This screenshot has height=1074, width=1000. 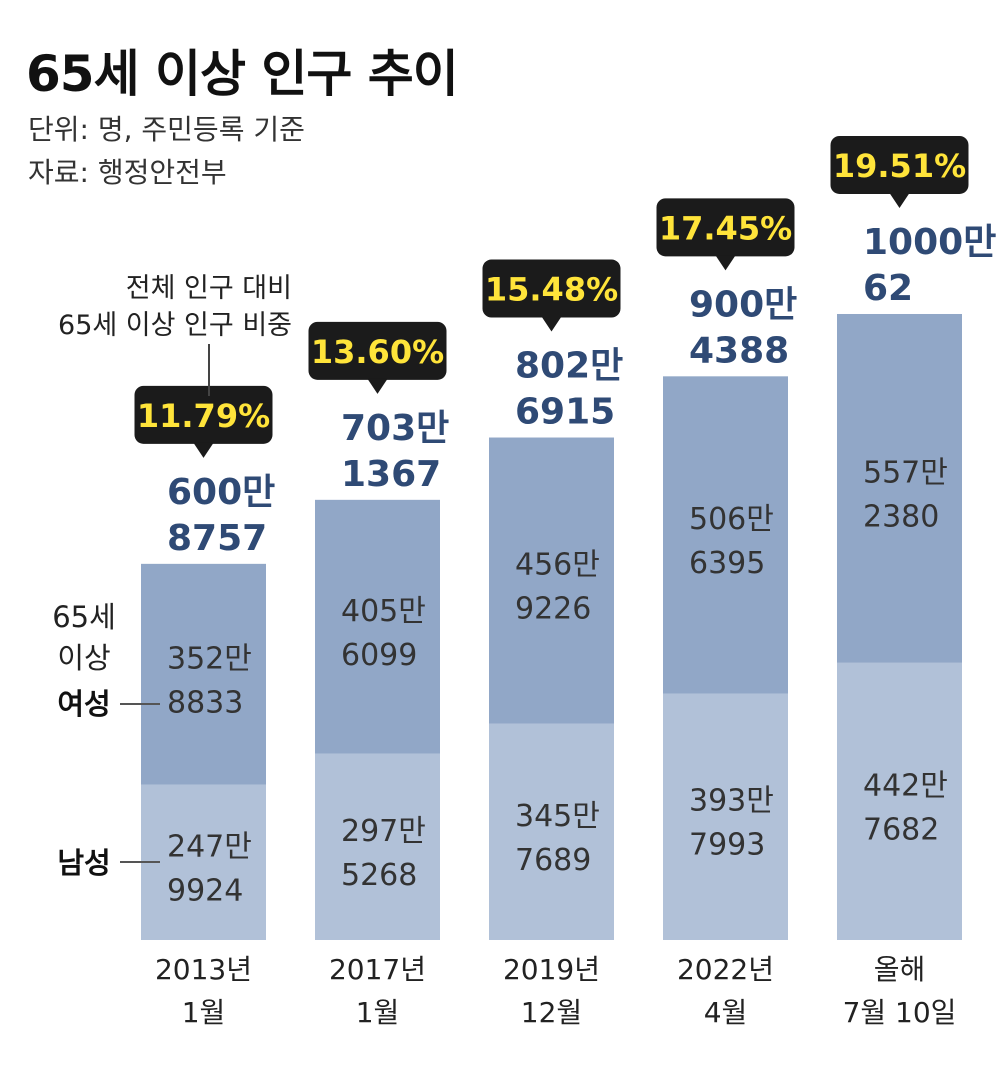 What do you see at coordinates (383, 611) in the screenshot?
I see `female-label-man-1: 405만` at bounding box center [383, 611].